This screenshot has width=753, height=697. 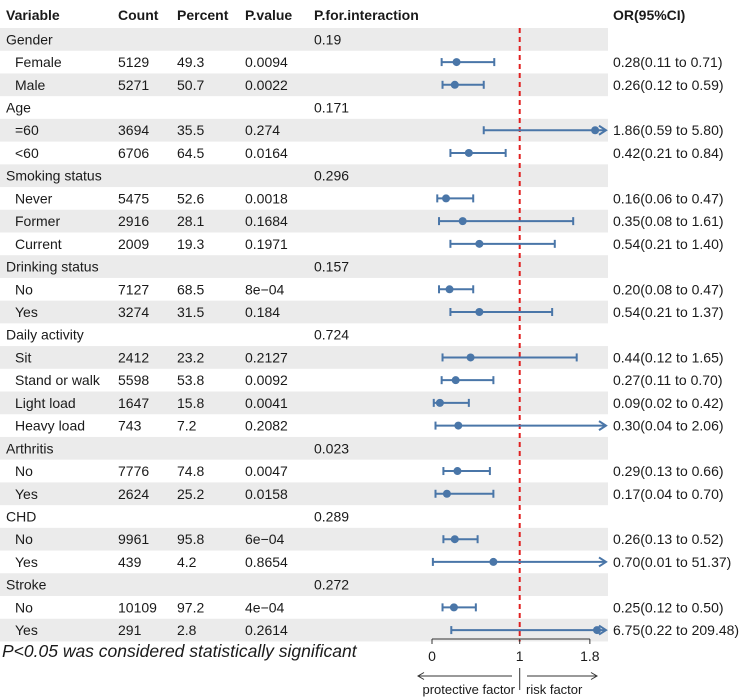 What do you see at coordinates (508, 667) in the screenshot?
I see `x-axis: 0 1 1.8 protective factor risk factor` at bounding box center [508, 667].